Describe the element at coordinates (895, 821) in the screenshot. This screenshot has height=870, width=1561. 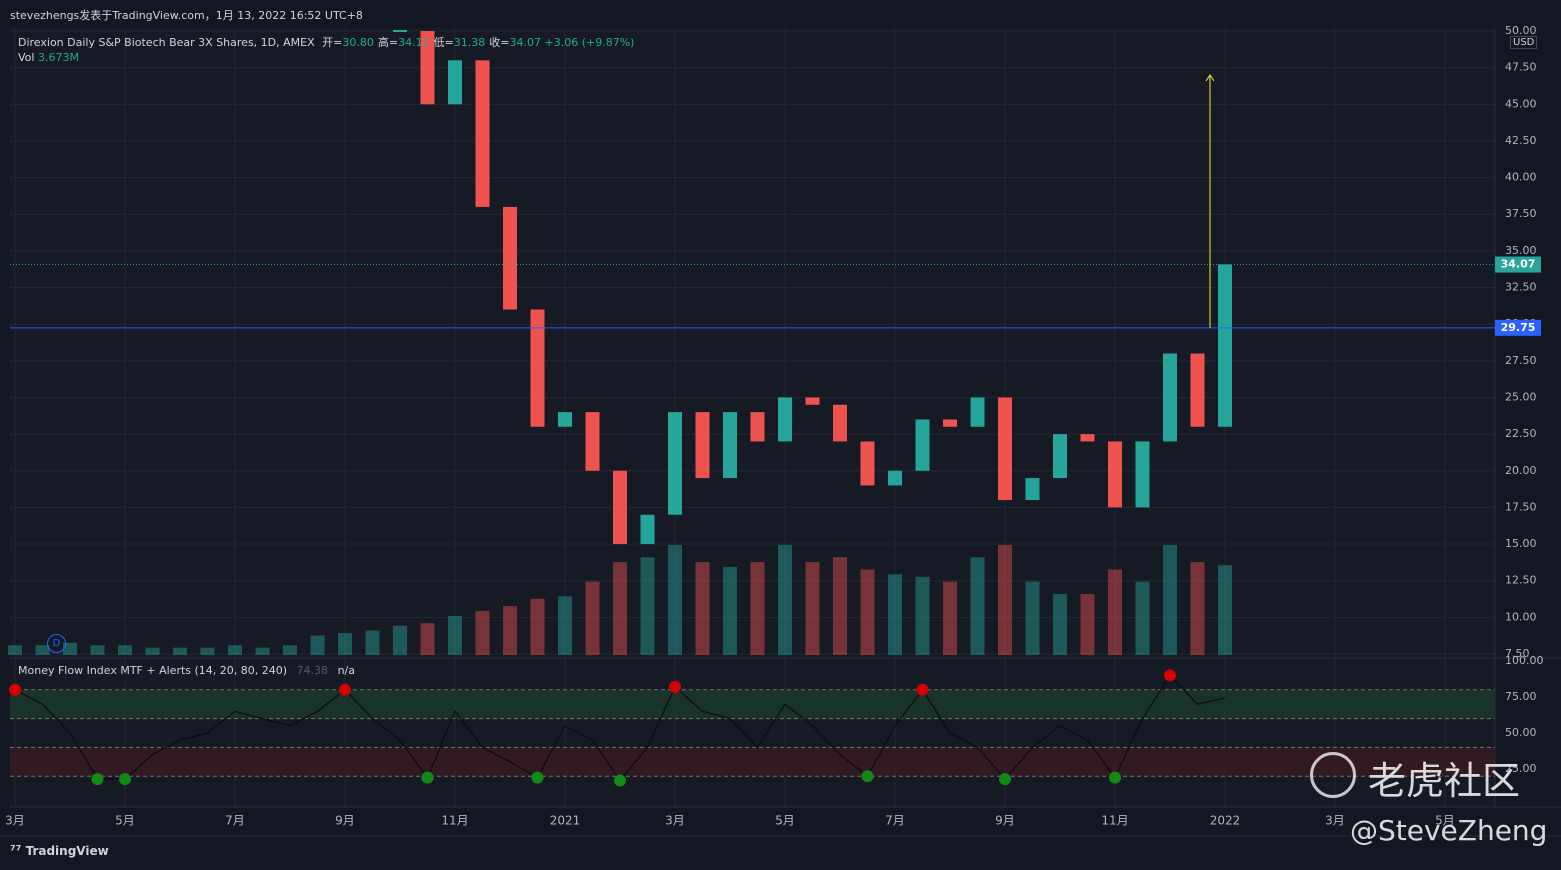
I see `x-tick-label: 7月` at that location.